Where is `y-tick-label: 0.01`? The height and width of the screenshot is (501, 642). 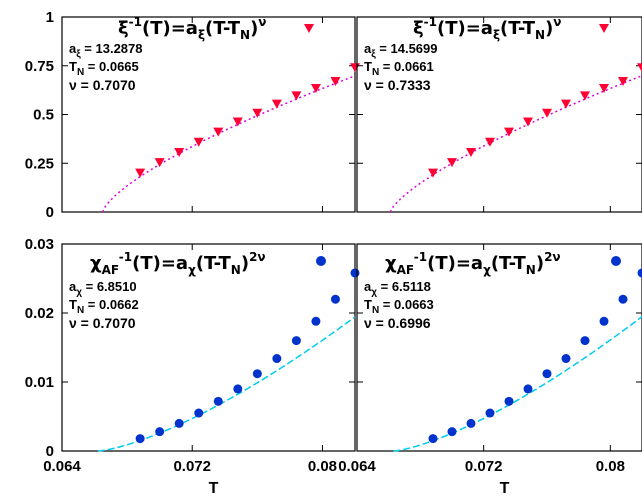 y-tick-label: 0.01 is located at coordinates (39, 382).